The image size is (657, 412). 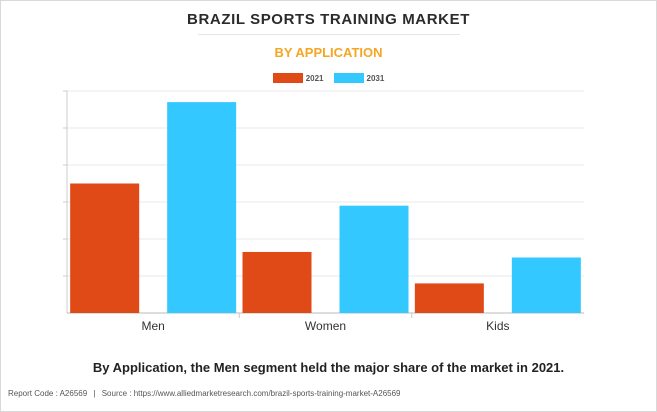 What do you see at coordinates (497, 326) in the screenshot?
I see `x-tick-label: Kids` at bounding box center [497, 326].